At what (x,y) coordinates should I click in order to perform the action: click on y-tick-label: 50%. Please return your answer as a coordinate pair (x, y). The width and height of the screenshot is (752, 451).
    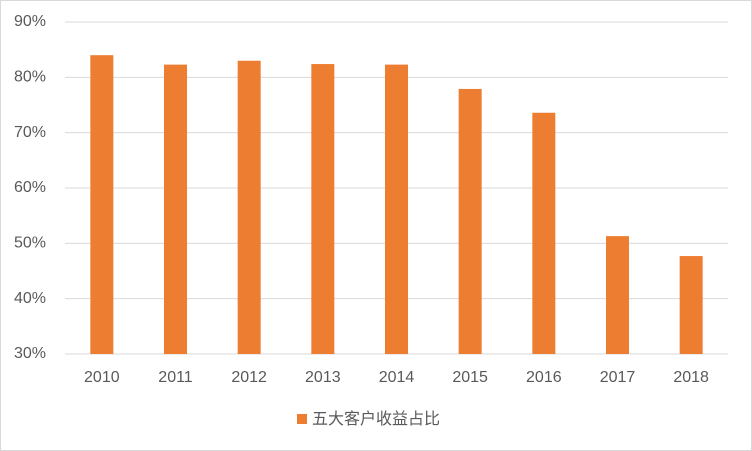
    Looking at the image, I should click on (30, 243).